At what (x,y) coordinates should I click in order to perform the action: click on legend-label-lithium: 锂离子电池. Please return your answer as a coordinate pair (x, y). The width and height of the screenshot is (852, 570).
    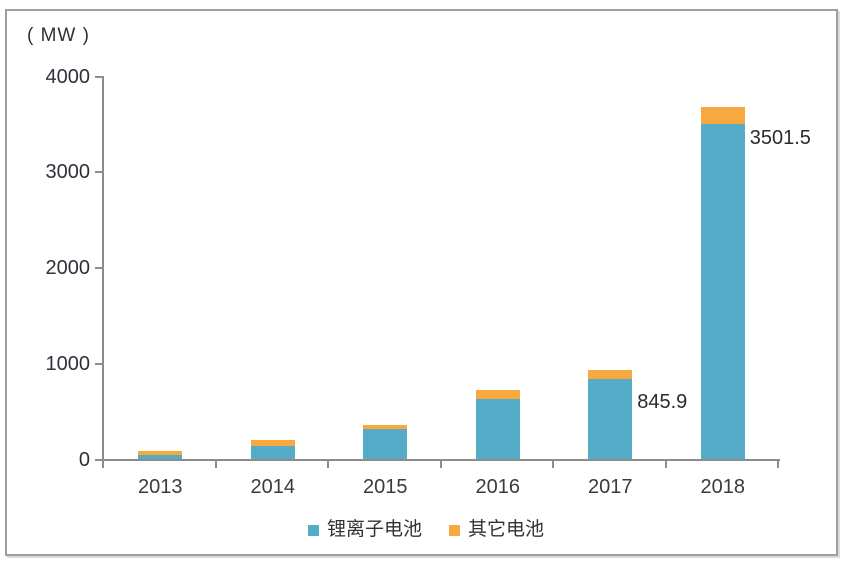
    Looking at the image, I should click on (374, 529).